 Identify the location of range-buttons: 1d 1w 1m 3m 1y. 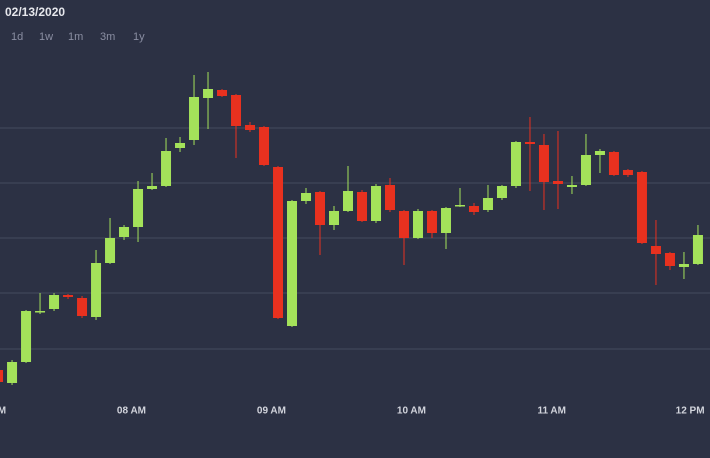
(78, 37).